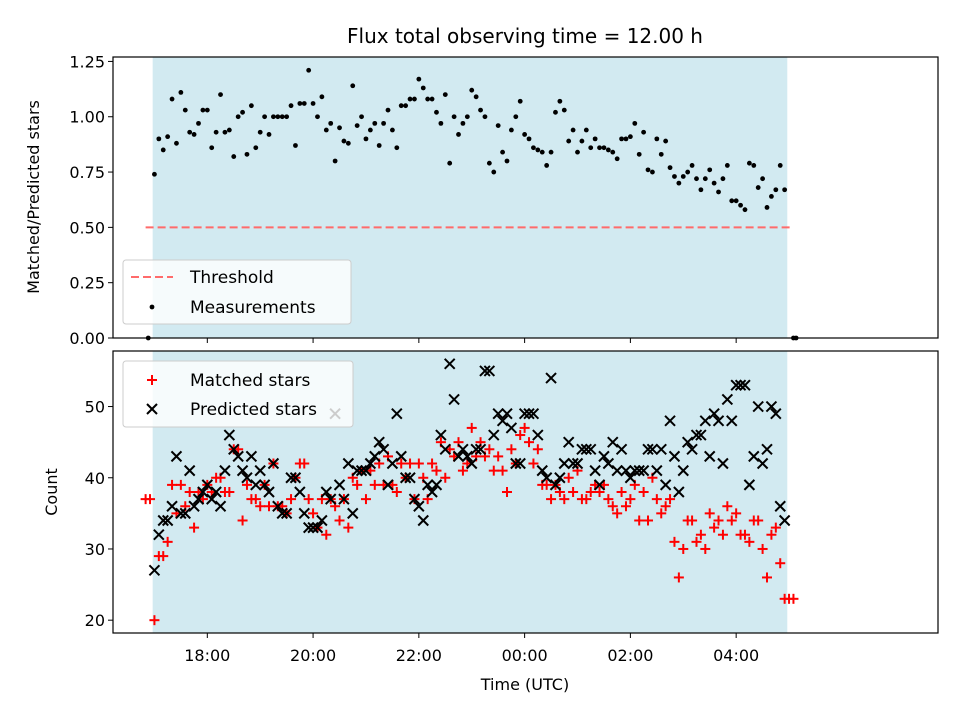  Describe the element at coordinates (87, 227) in the screenshot. I see `y-tick-label: 0.50` at that location.